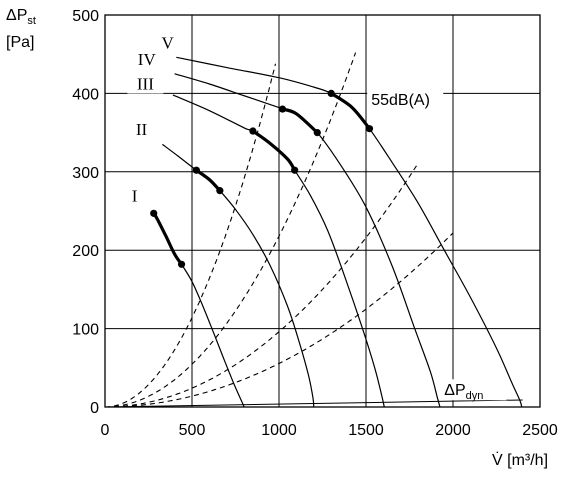  I want to click on y-tick-label-5: 500, so click(85, 16).